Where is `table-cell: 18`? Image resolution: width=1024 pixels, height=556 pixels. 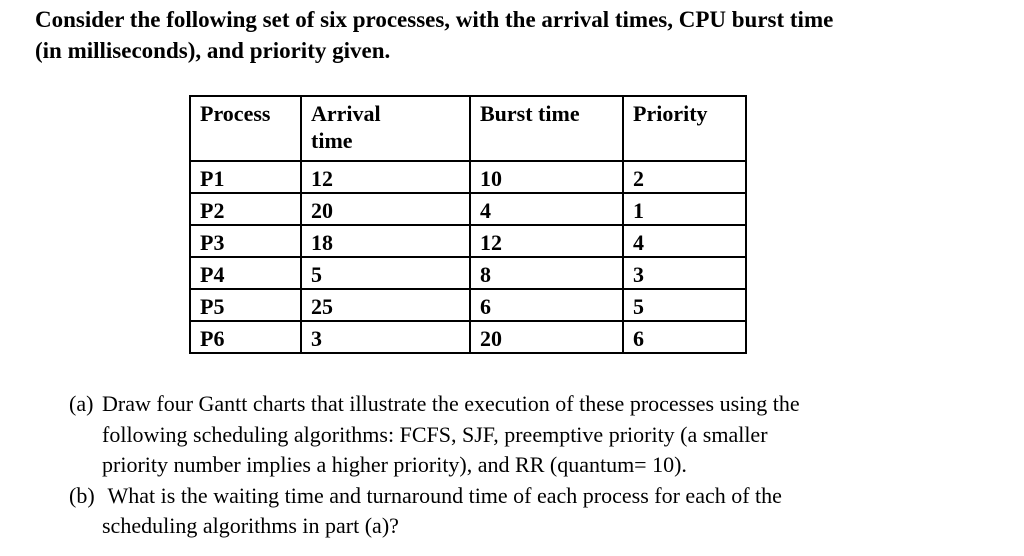
table-cell: 18 is located at coordinates (385, 241).